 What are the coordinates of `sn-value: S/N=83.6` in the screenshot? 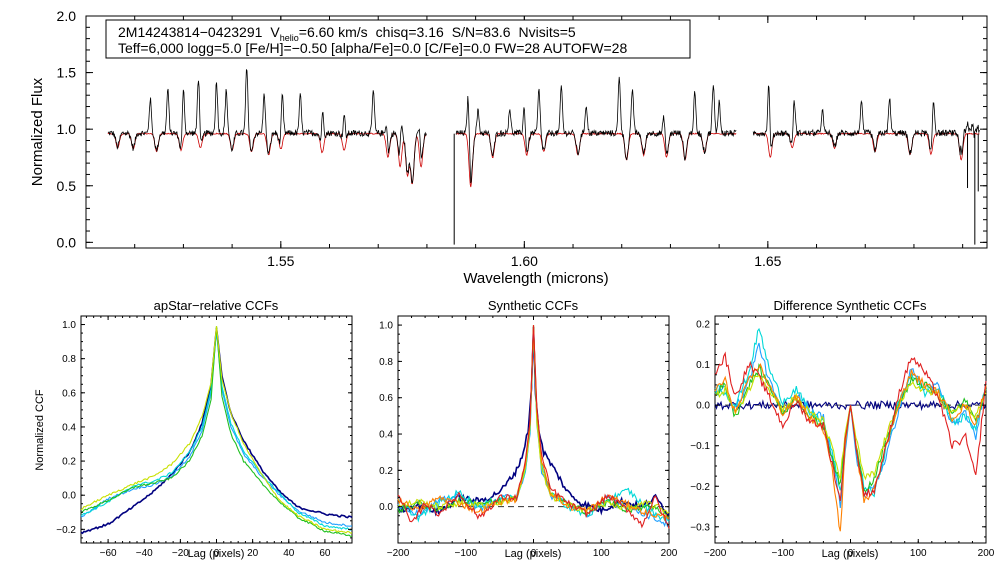 It's located at (481, 32).